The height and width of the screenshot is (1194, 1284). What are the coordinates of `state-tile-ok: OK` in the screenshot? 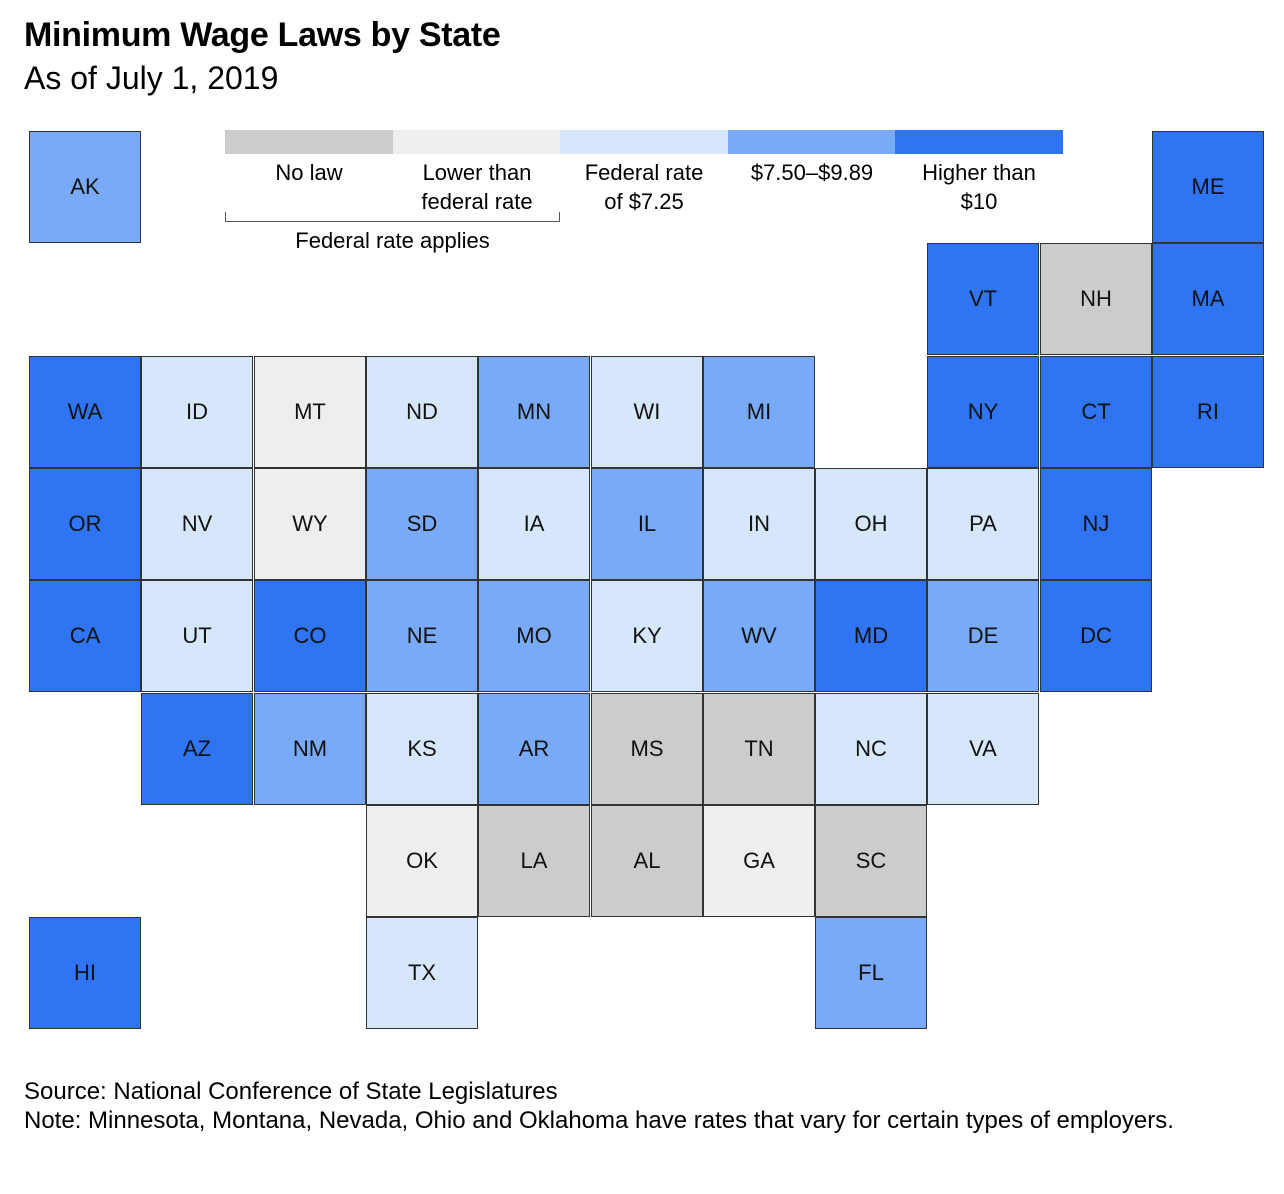 It's located at (422, 861).